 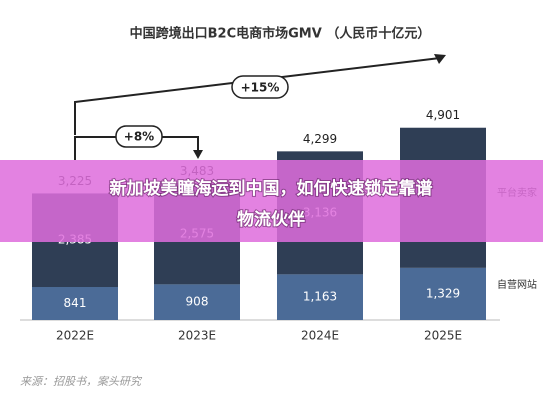 What do you see at coordinates (320, 139) in the screenshot?
I see `total-label: 4,299` at bounding box center [320, 139].